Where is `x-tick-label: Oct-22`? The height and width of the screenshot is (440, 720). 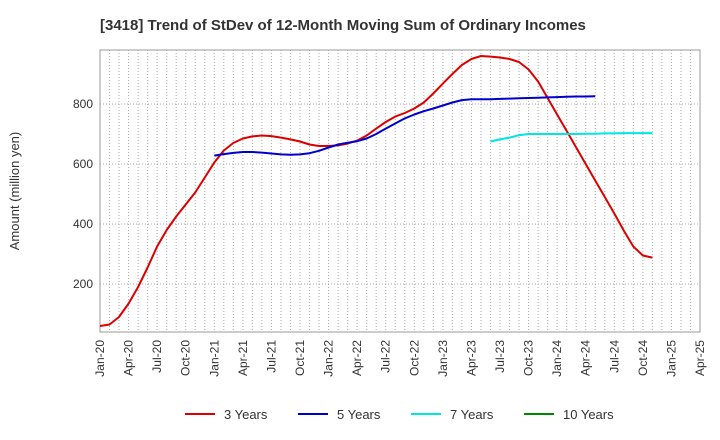
x-tick-label: Oct-22 is located at coordinates (414, 358).